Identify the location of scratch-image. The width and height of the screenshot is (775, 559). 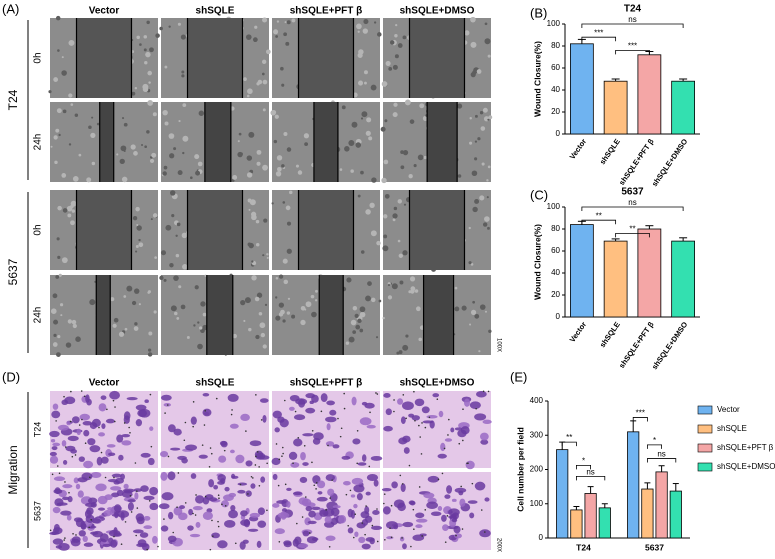
(325, 141).